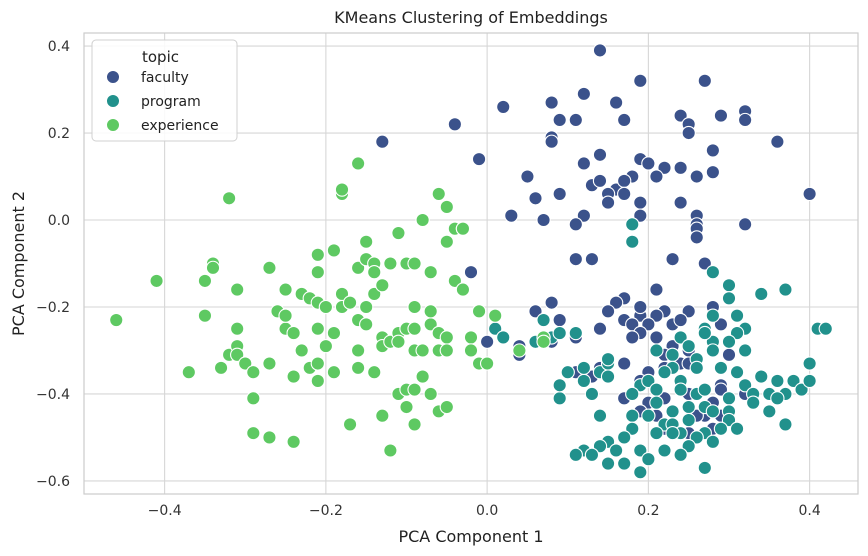 The height and width of the screenshot is (556, 868). Describe the element at coordinates (809, 511) in the screenshot. I see `x-tick-label: 0.4` at that location.